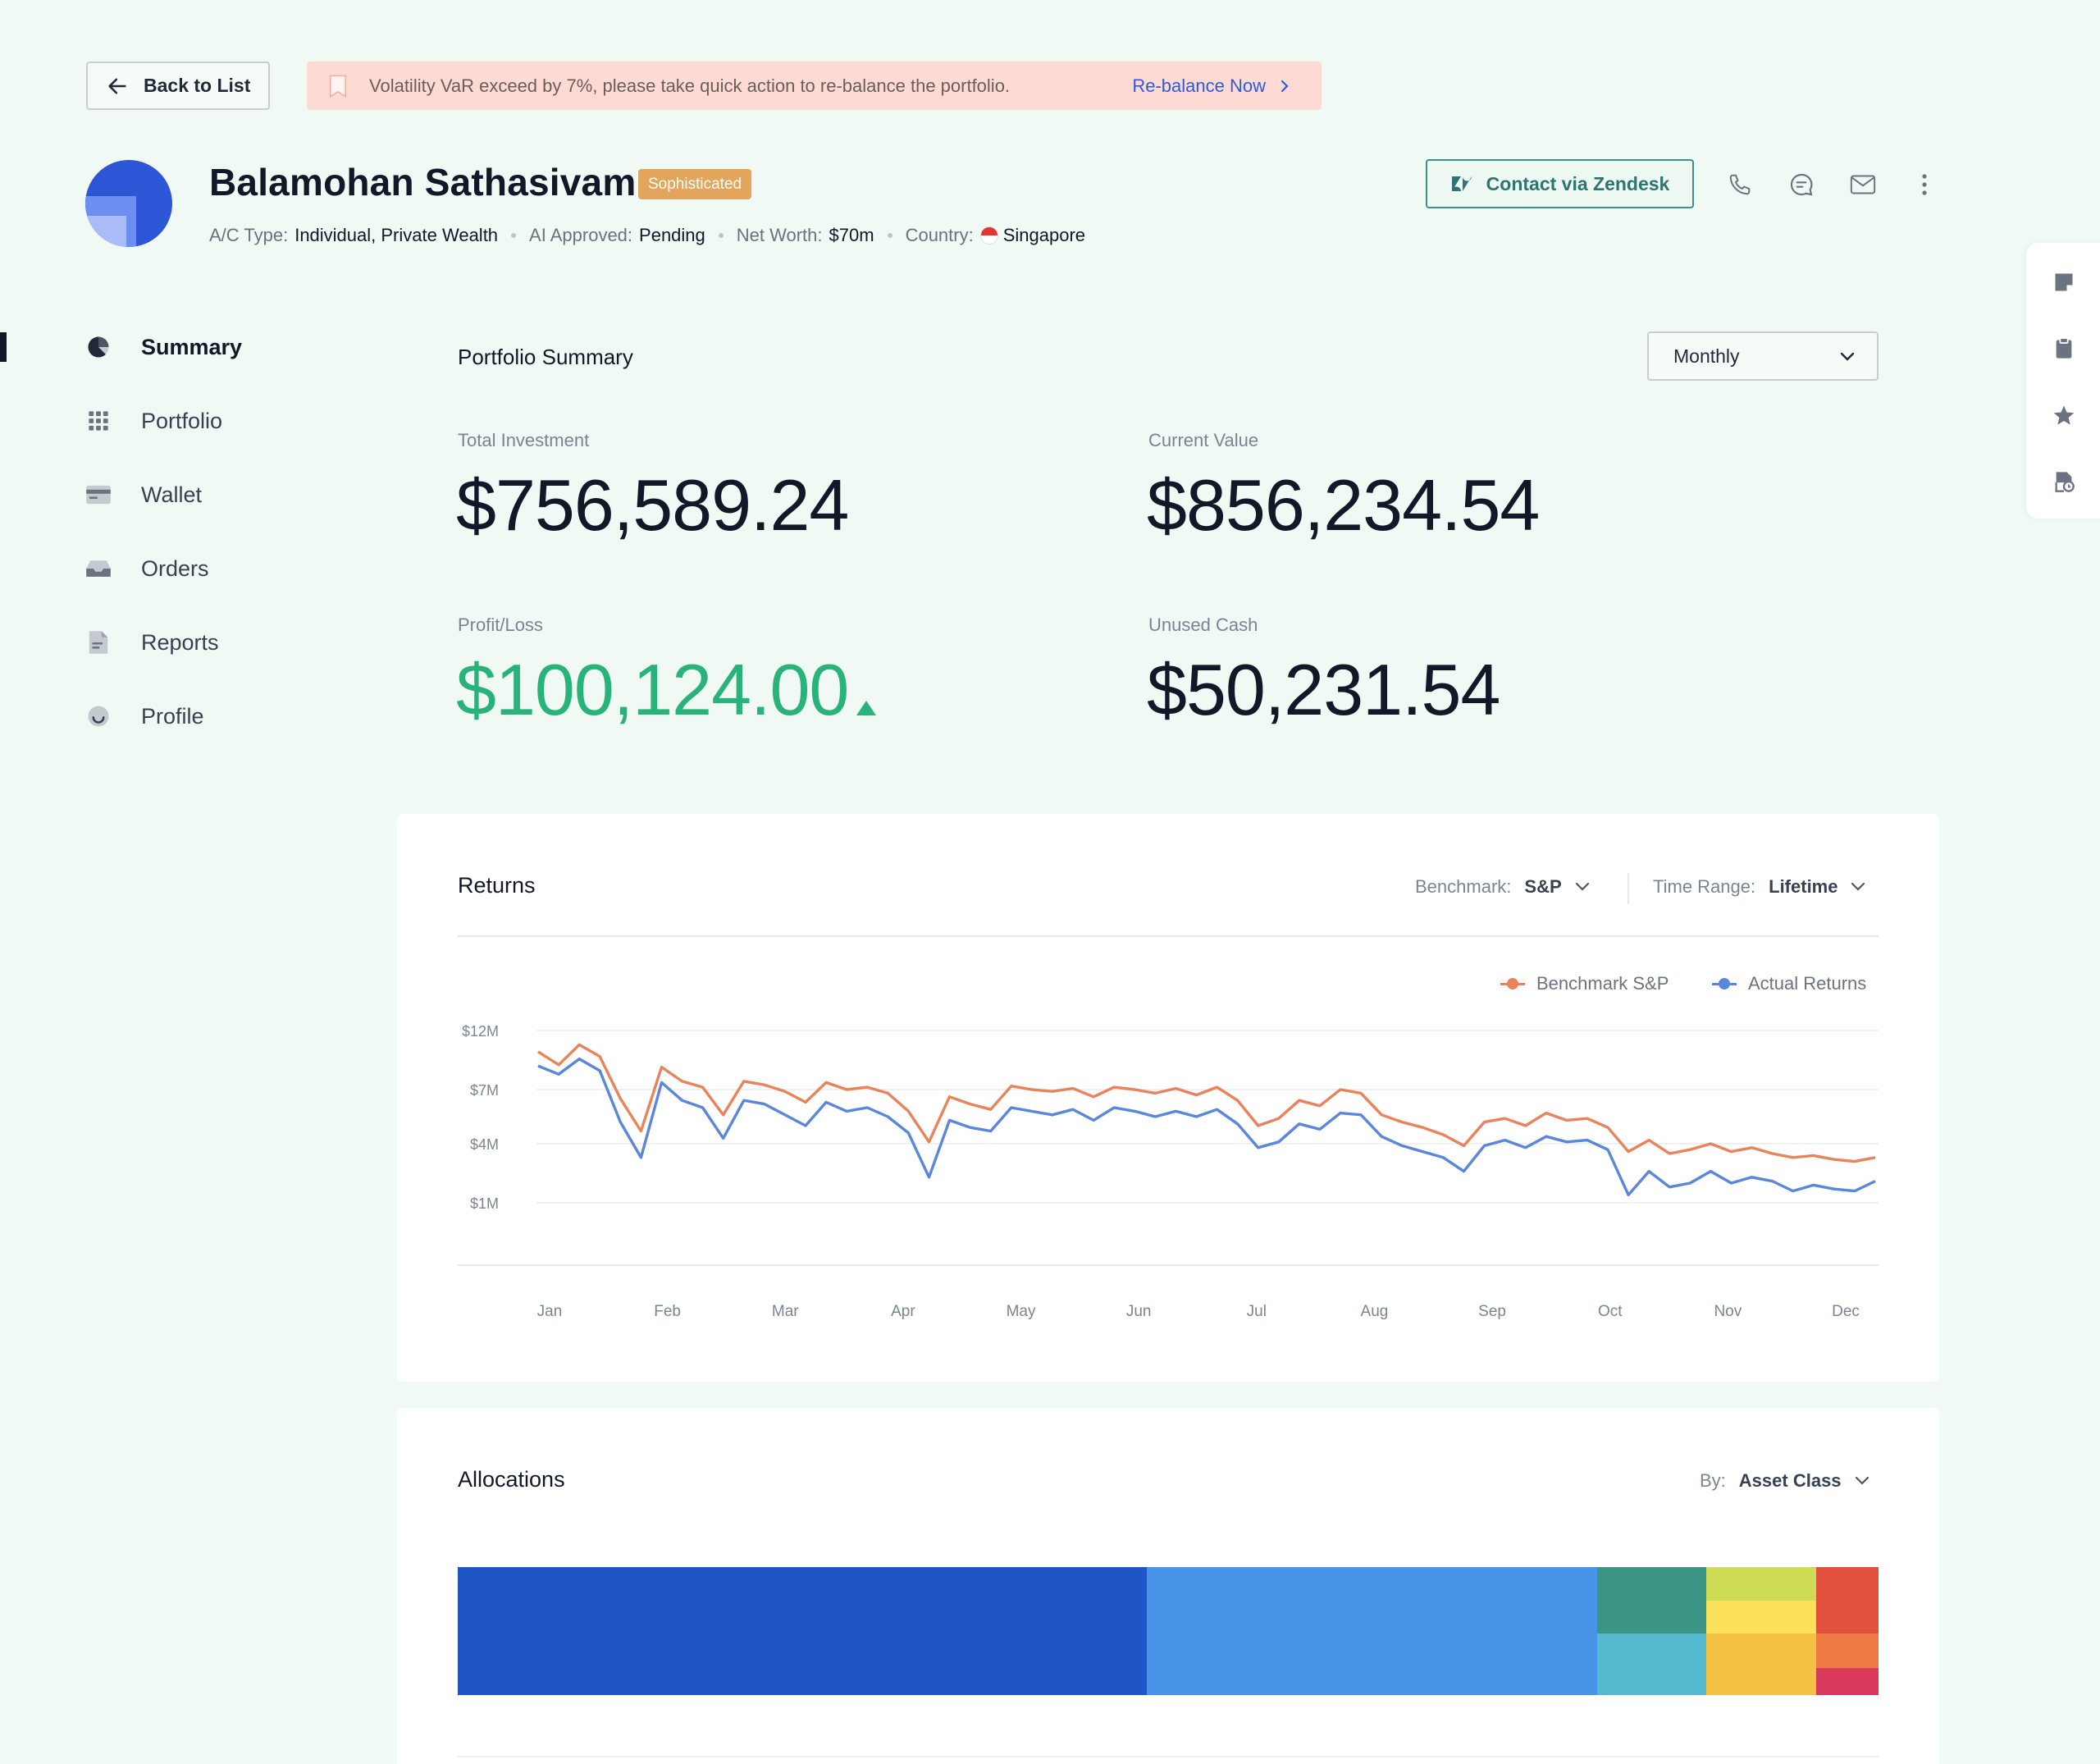  What do you see at coordinates (581, 235) in the screenshot?
I see `ai-approved-label: AI Approved:` at bounding box center [581, 235].